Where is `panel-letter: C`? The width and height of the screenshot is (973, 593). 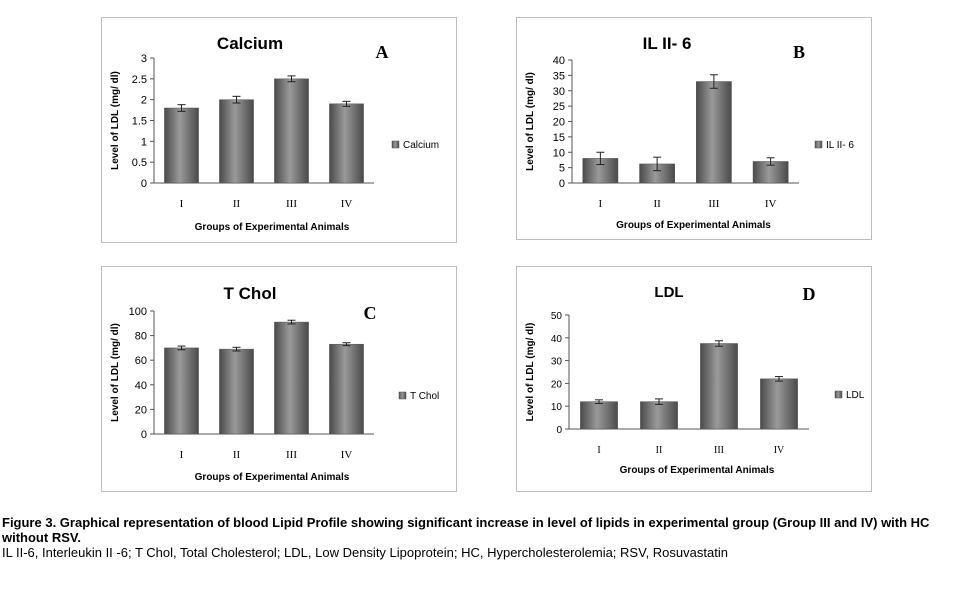 panel-letter: C is located at coordinates (370, 313).